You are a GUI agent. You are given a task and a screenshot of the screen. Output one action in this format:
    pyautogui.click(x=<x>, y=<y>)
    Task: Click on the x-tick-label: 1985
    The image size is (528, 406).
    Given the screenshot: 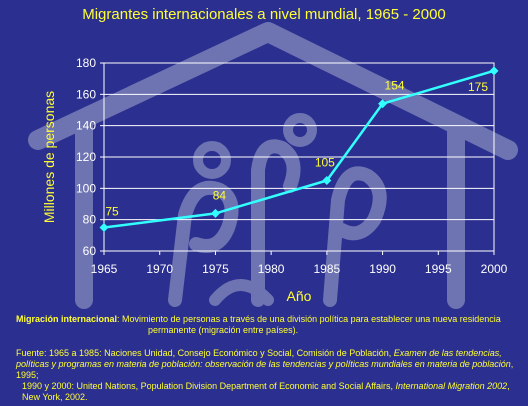 What is the action you would take?
    pyautogui.click(x=327, y=269)
    